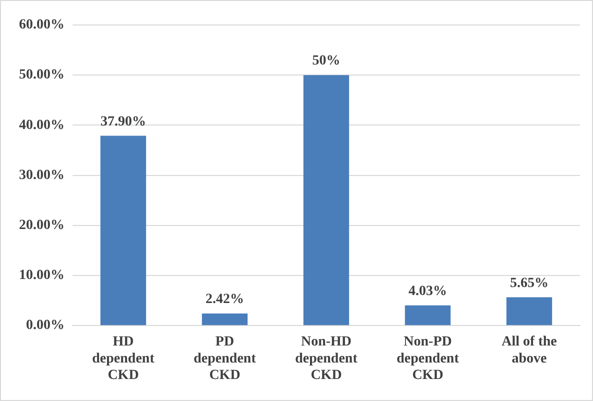  What do you see at coordinates (427, 292) in the screenshot?
I see `data-label: 4.03%` at bounding box center [427, 292].